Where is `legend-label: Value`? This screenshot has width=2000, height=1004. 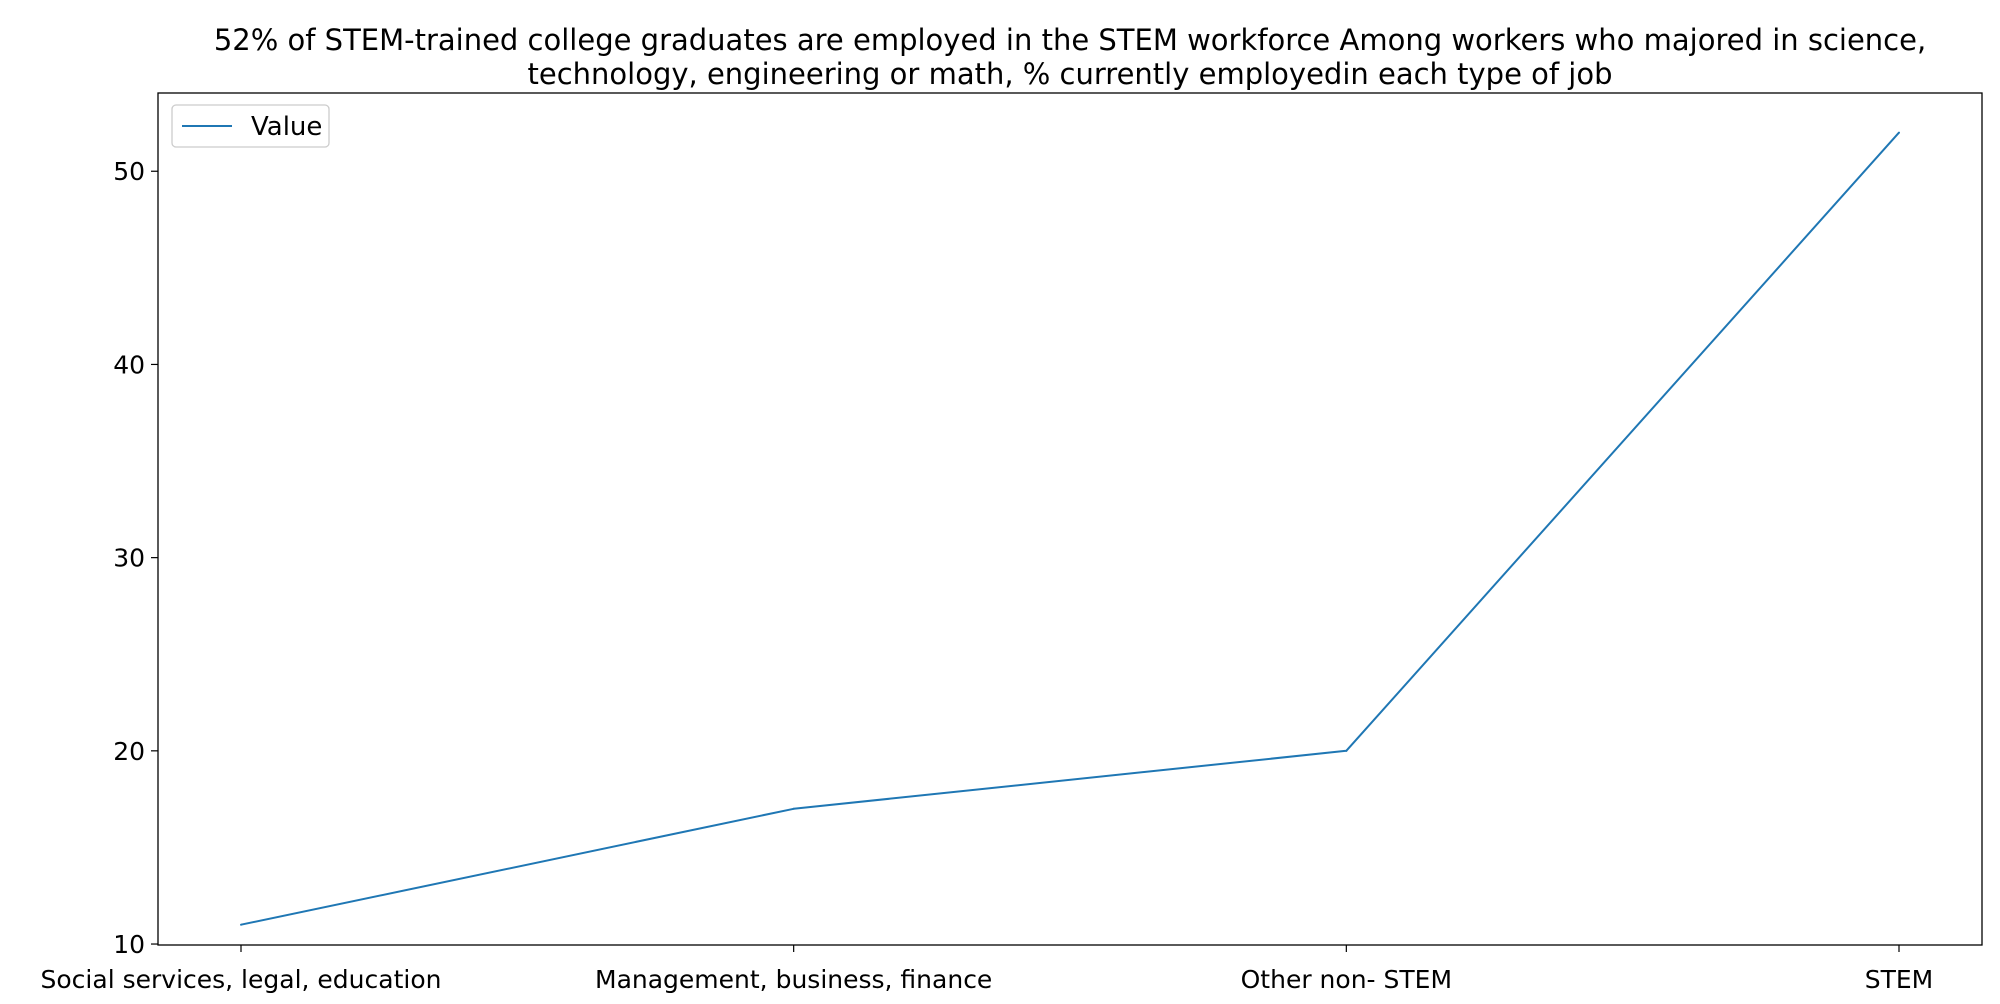
legend-label: Value is located at coordinates (286, 127).